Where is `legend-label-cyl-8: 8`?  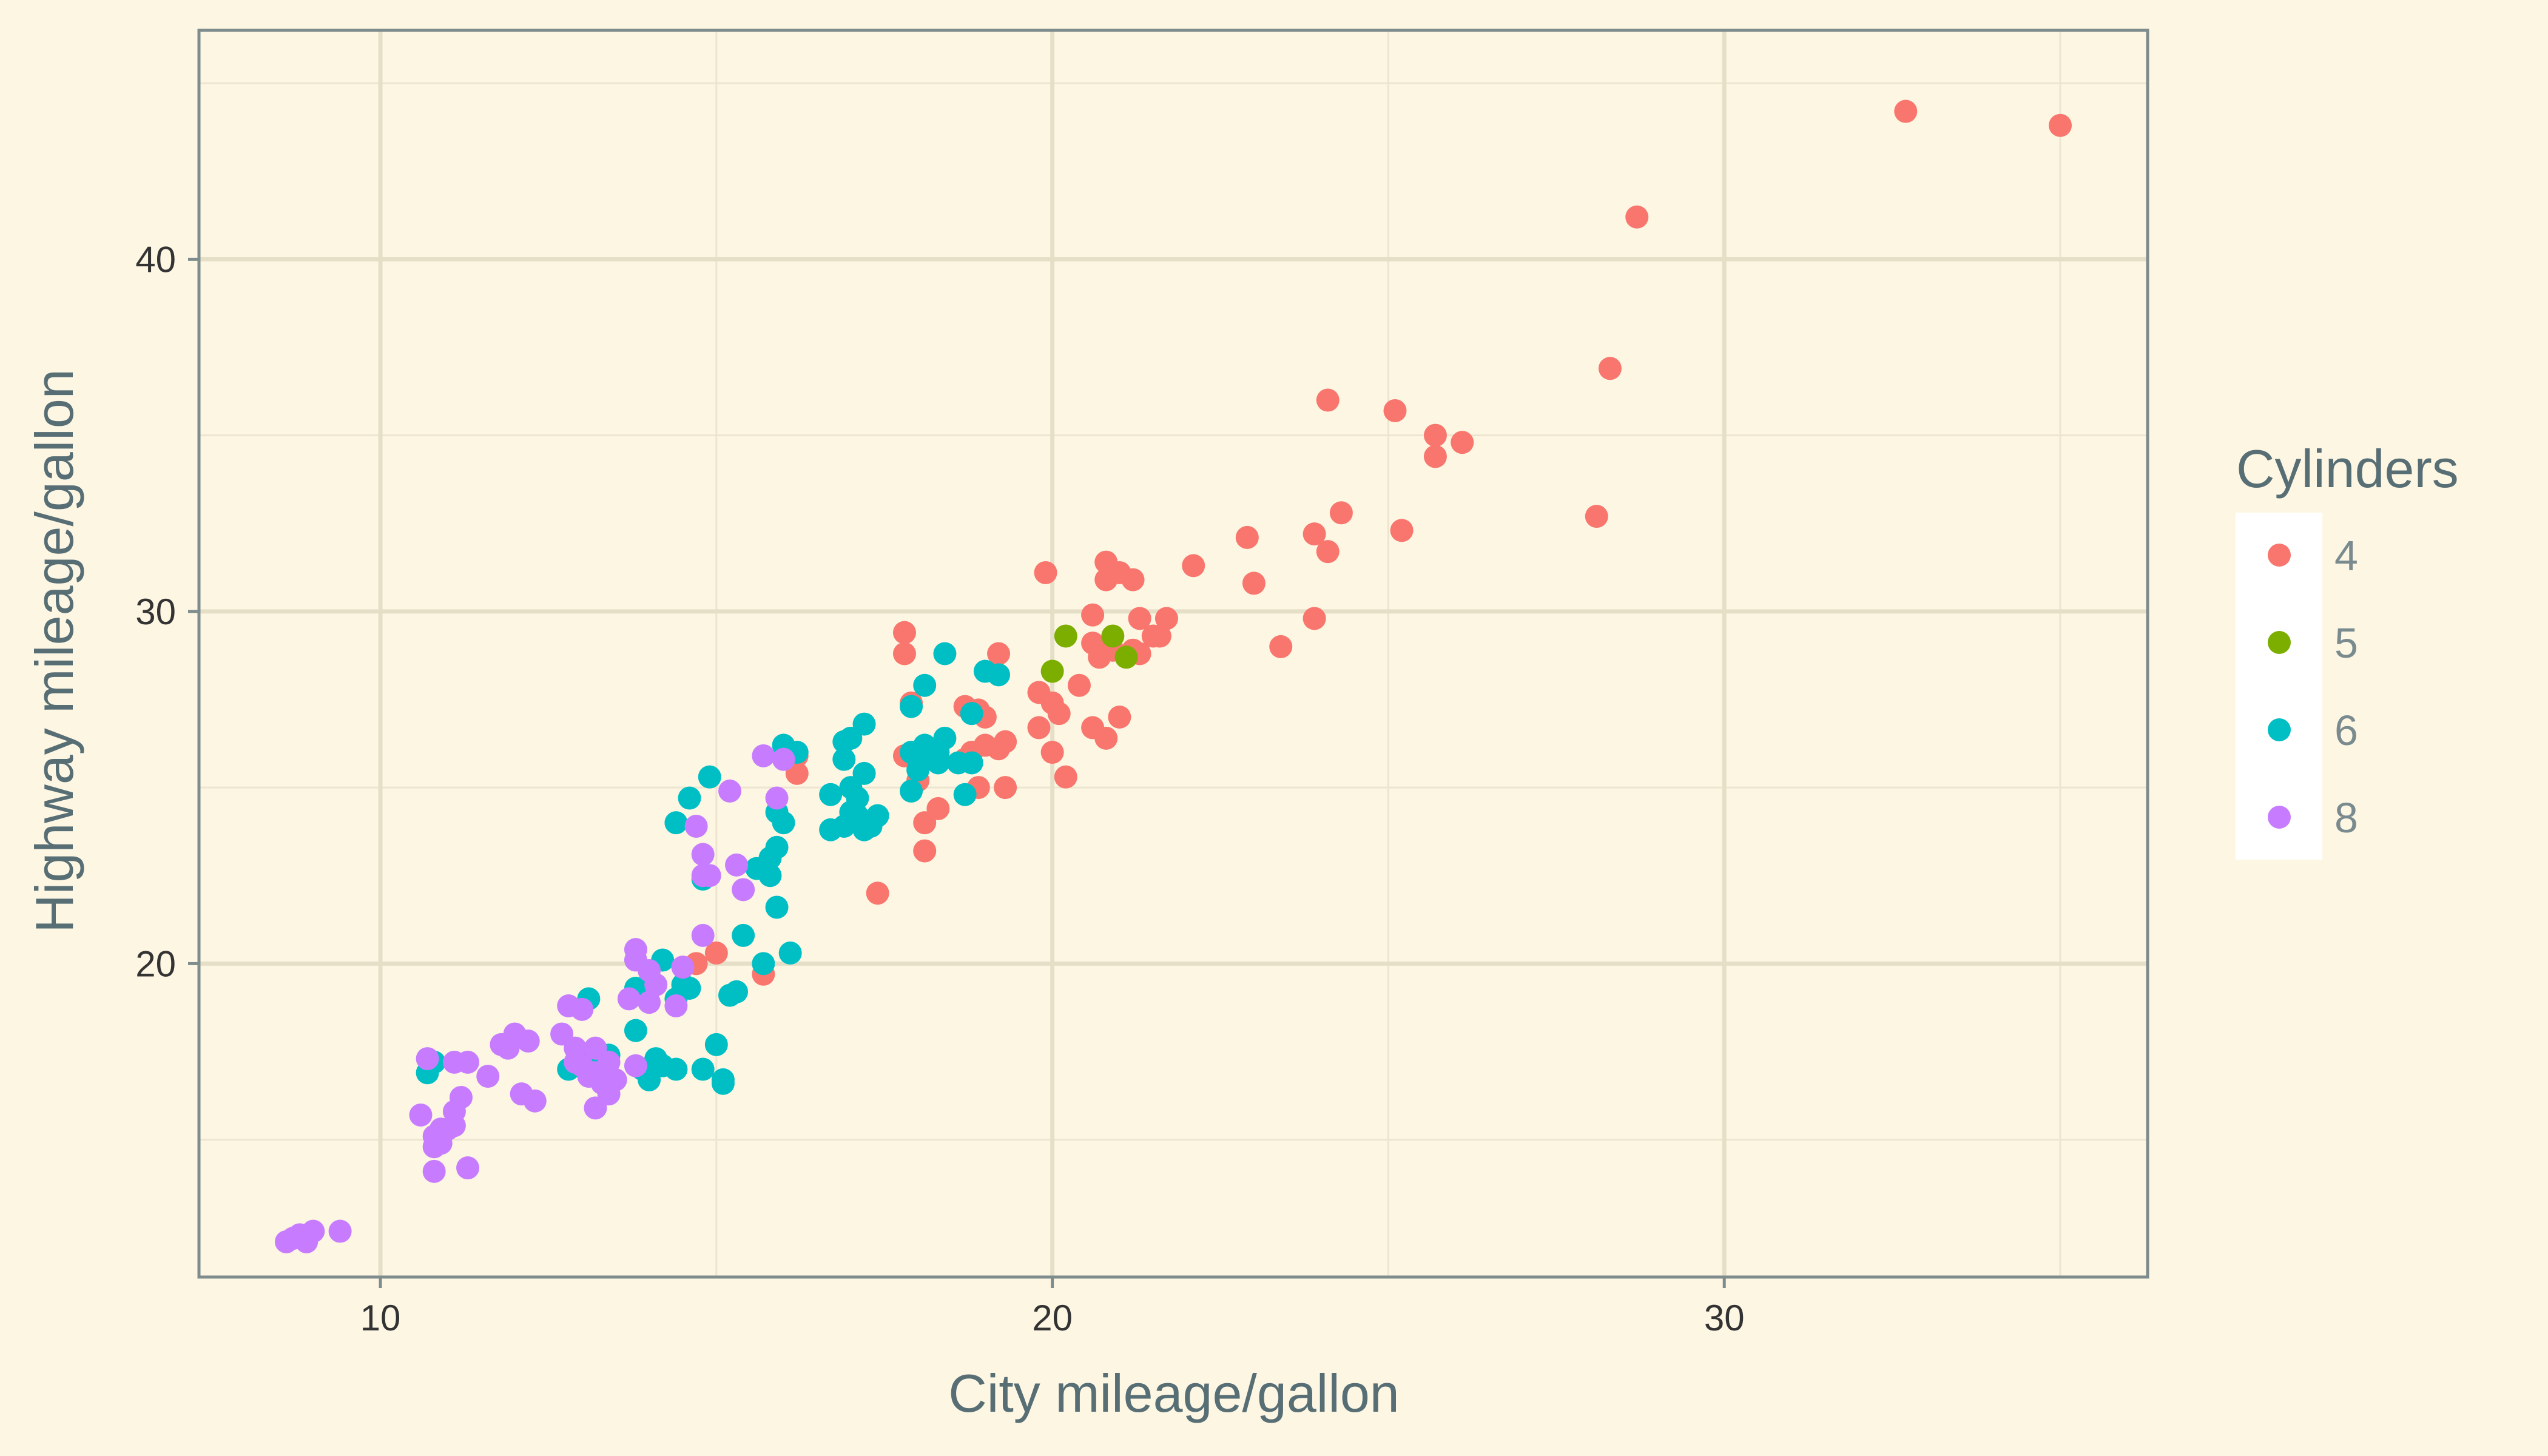 legend-label-cyl-8: 8 is located at coordinates (2346, 817).